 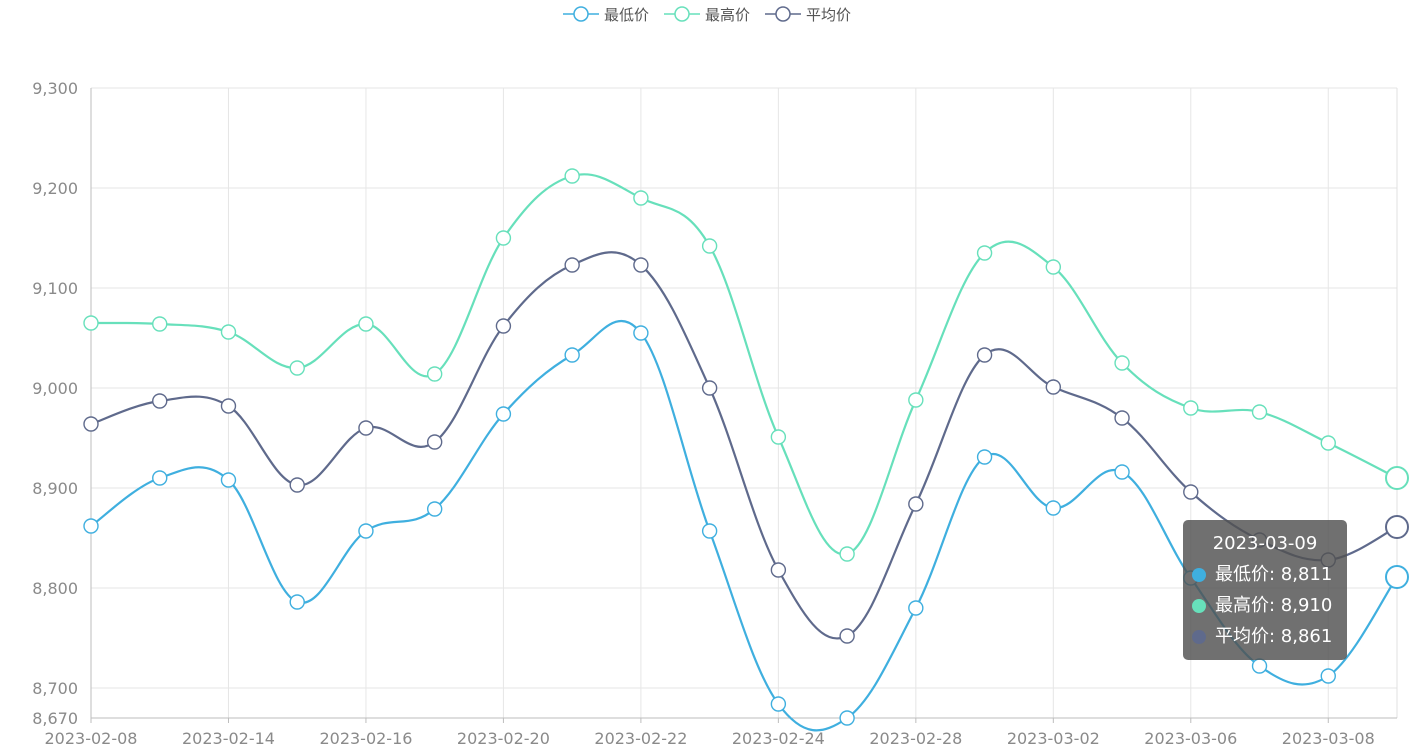 What do you see at coordinates (55, 88) in the screenshot?
I see `y-tick-label: 9,300` at bounding box center [55, 88].